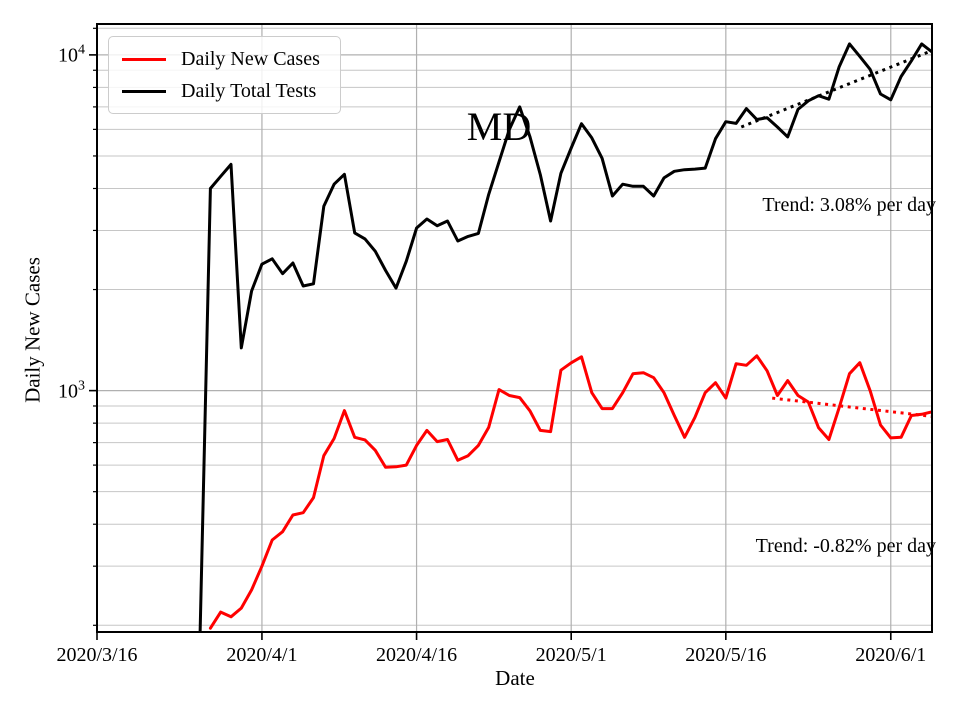 The height and width of the screenshot is (720, 960). I want to click on x-tick-label: 2020/6/1, so click(891, 655).